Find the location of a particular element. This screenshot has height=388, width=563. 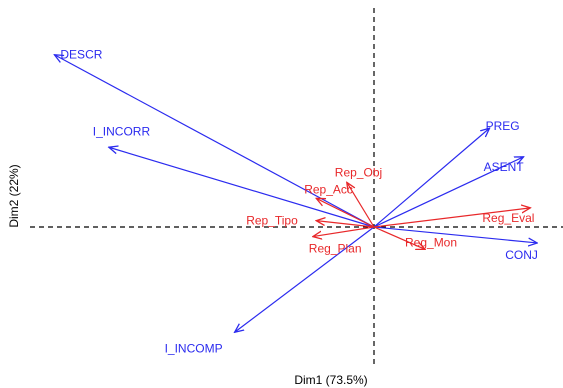

vector-i-incorr is located at coordinates (242, 187).